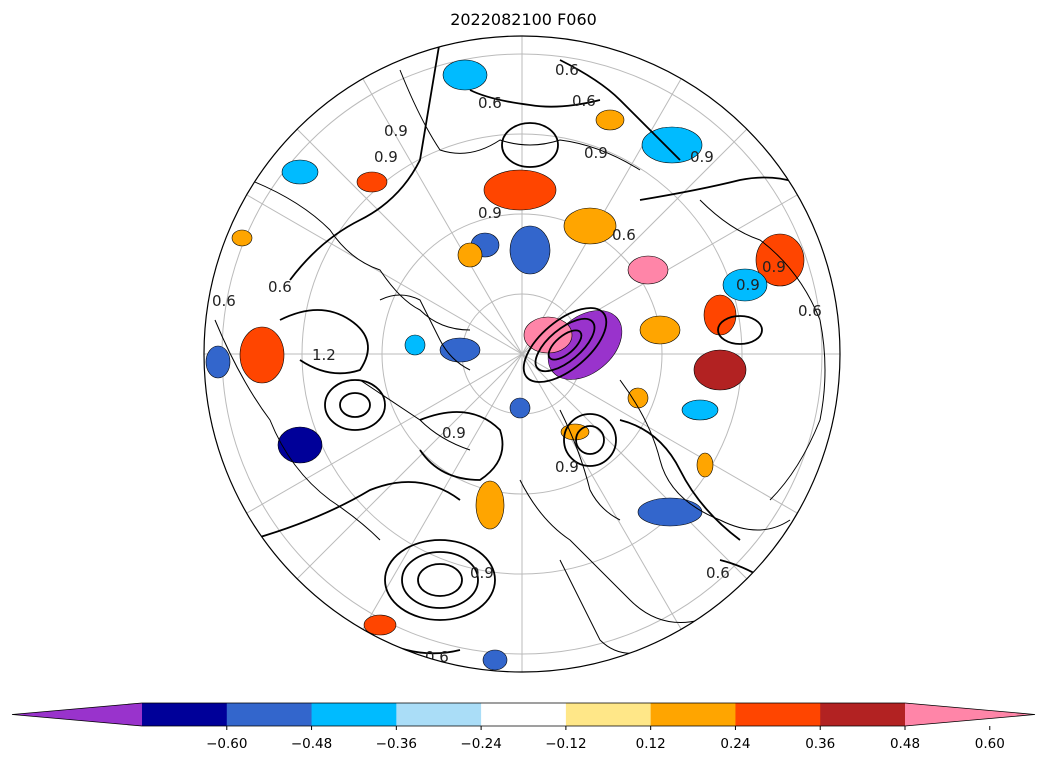 The image size is (1047, 765). Describe the element at coordinates (565, 744) in the screenshot. I see `colorbar-tick-label: −0.12` at that location.